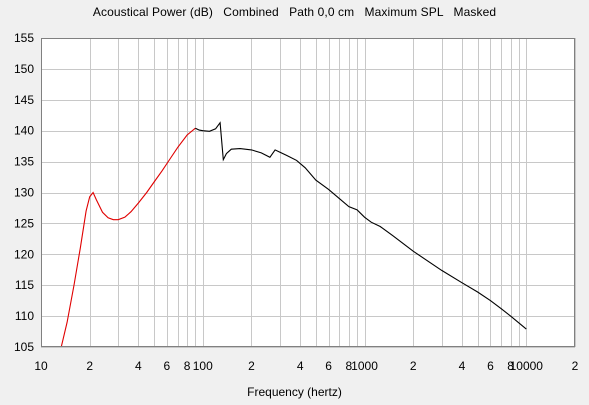  What do you see at coordinates (24, 162) in the screenshot?
I see `y-tick-label: 135` at bounding box center [24, 162].